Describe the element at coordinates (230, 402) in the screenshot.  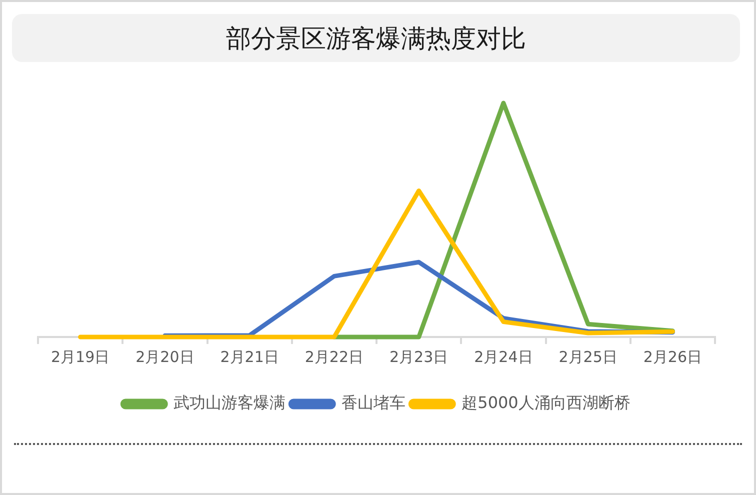
I see `legend-label: 武功山游客爆满` at that location.